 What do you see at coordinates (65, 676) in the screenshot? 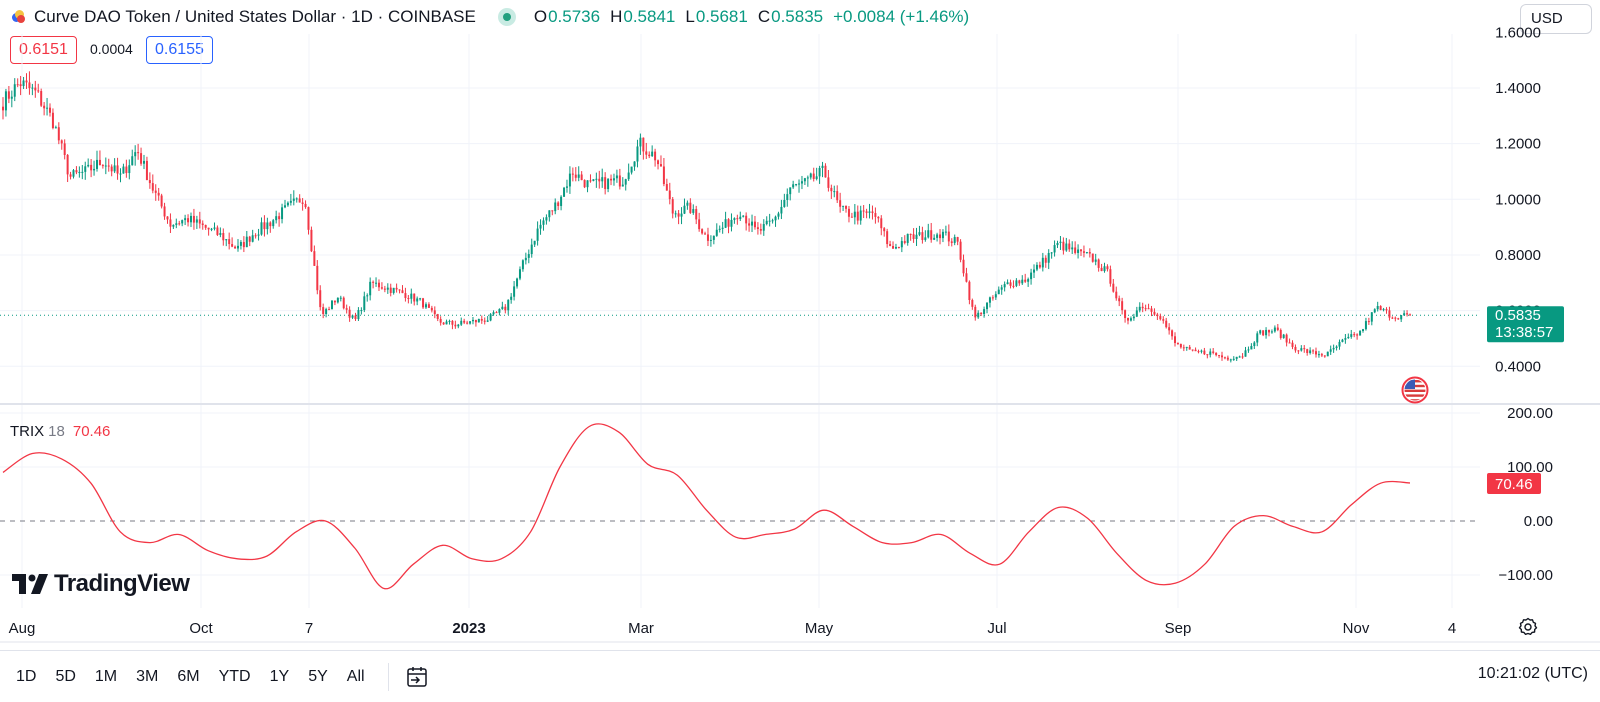
I see `range-5d-button: 5D` at bounding box center [65, 676].